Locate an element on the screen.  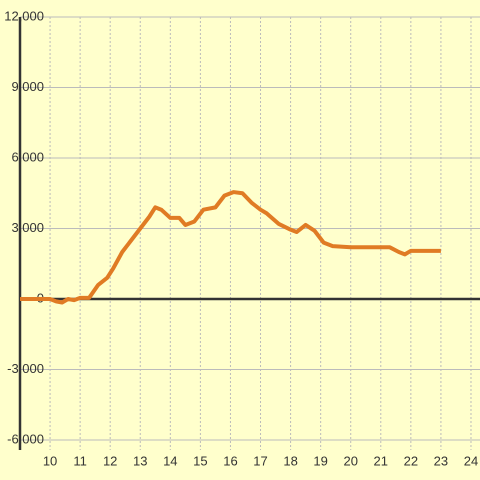
y-tick-label: 6,000 is located at coordinates (27, 156).